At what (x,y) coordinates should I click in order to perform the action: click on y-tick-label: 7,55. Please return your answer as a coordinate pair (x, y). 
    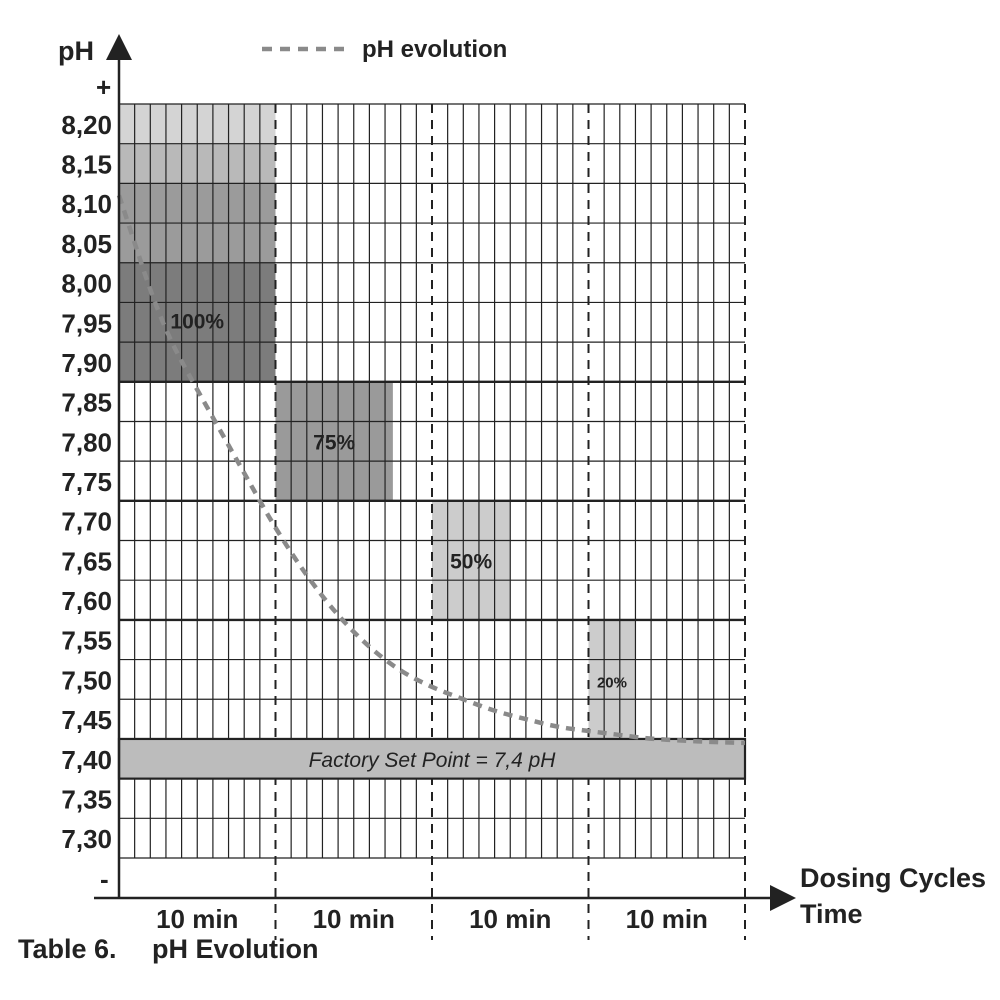
    Looking at the image, I should click on (86, 641).